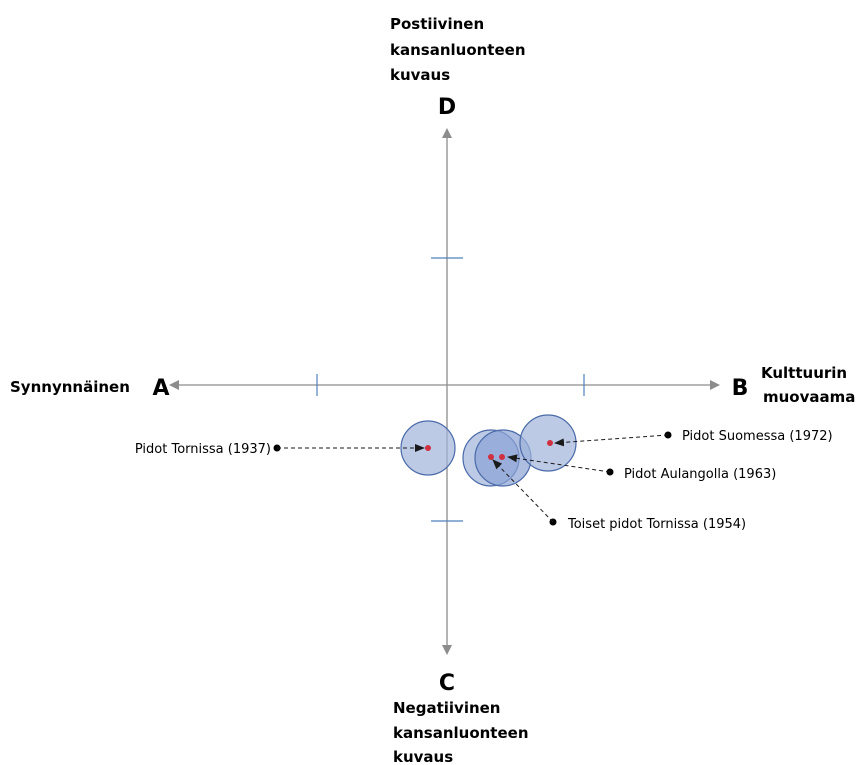  What do you see at coordinates (428, 448) in the screenshot?
I see `dot-tornissa-1937` at bounding box center [428, 448].